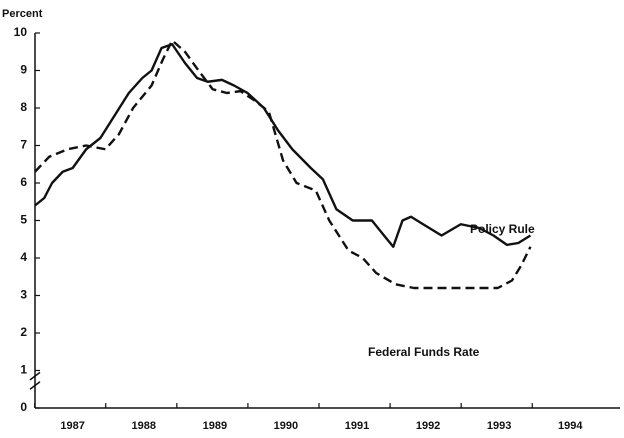 The height and width of the screenshot is (438, 624). I want to click on y-tick-label: 5, so click(23, 220).